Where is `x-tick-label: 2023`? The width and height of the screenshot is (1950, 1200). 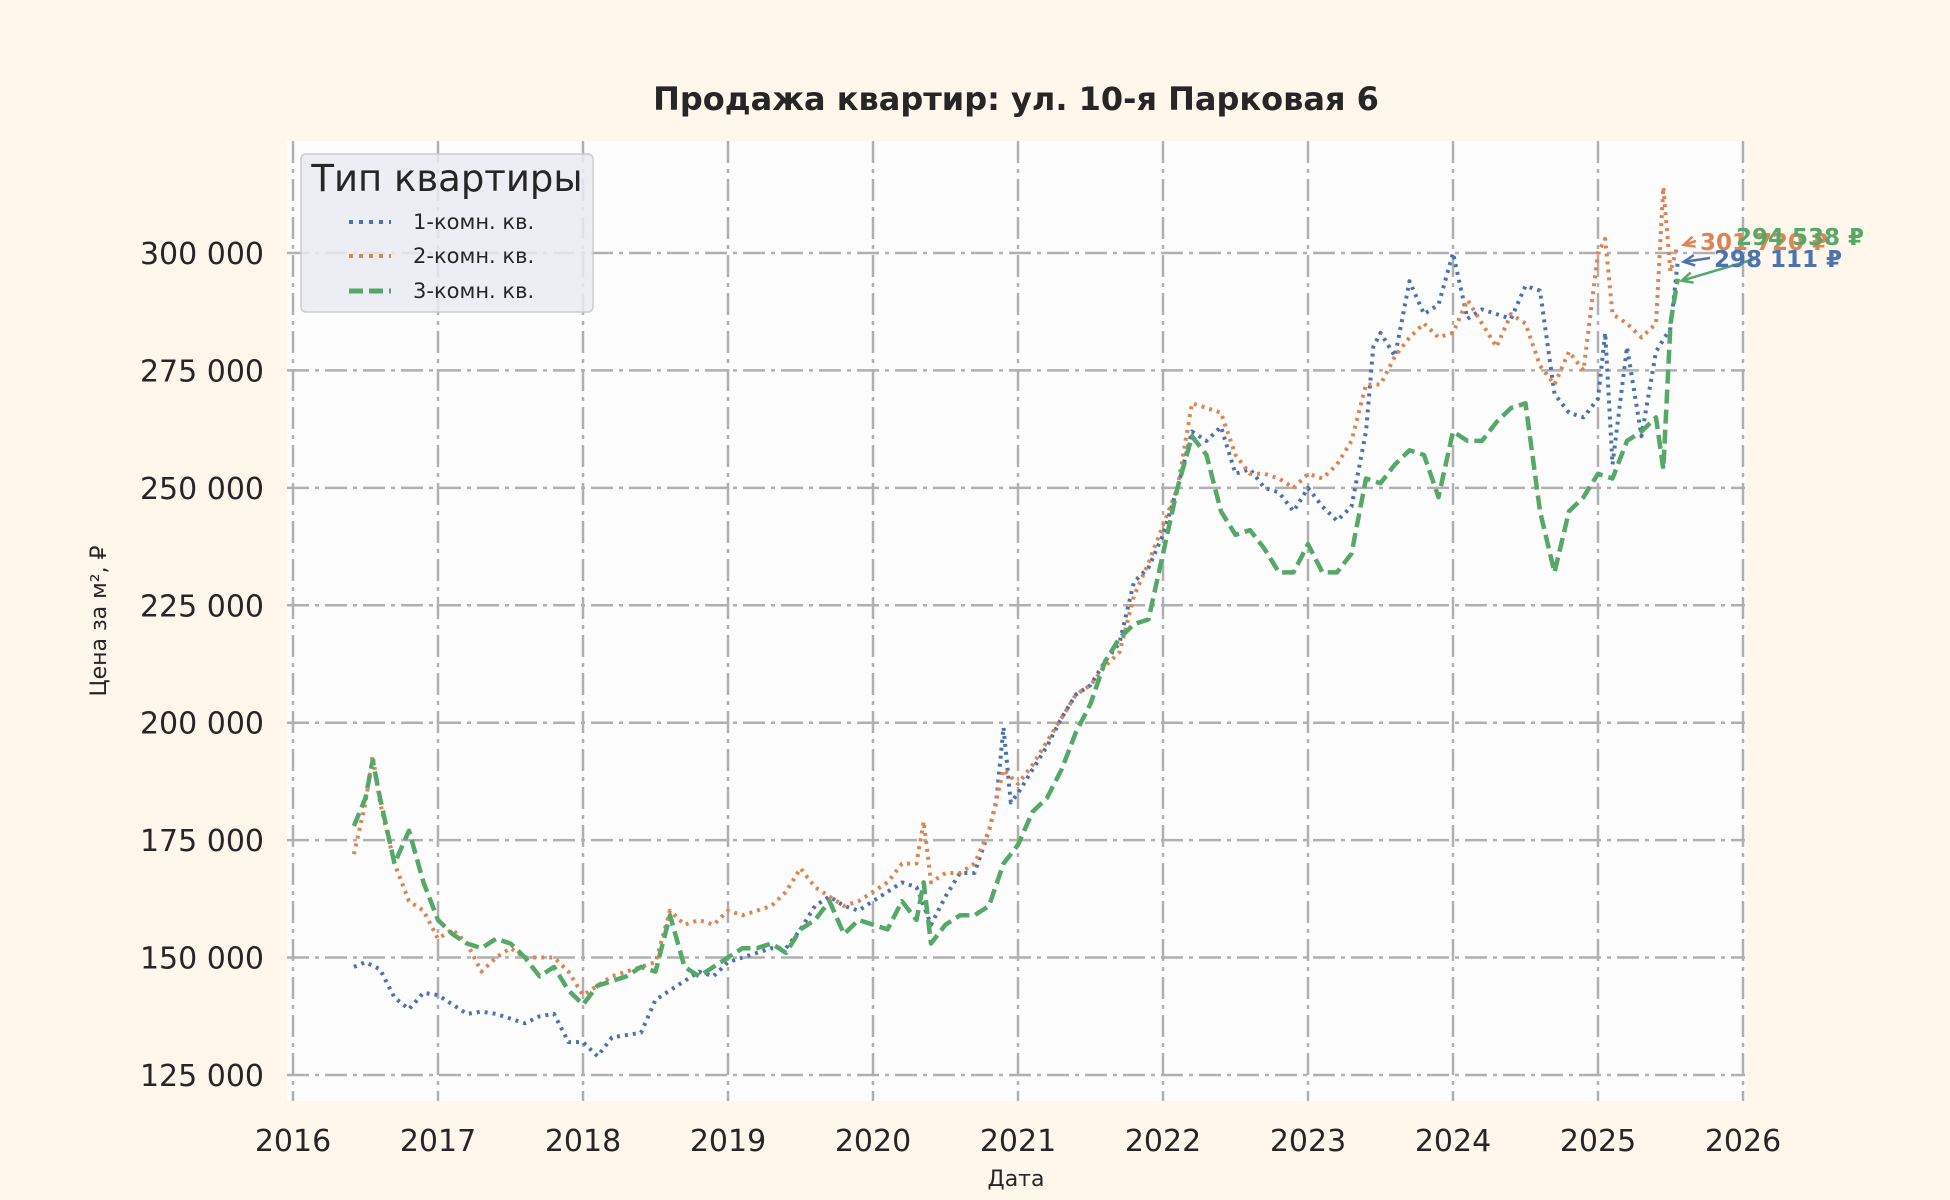
x-tick-label: 2023 is located at coordinates (1308, 1141).